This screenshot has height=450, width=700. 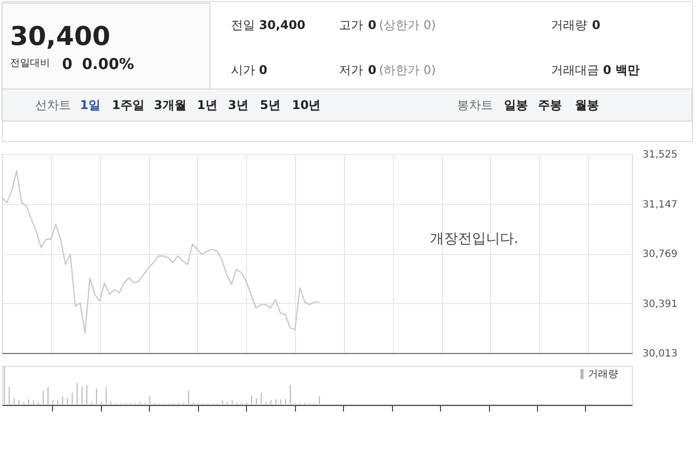 What do you see at coordinates (128, 105) in the screenshot?
I see `text: 1주일` at bounding box center [128, 105].